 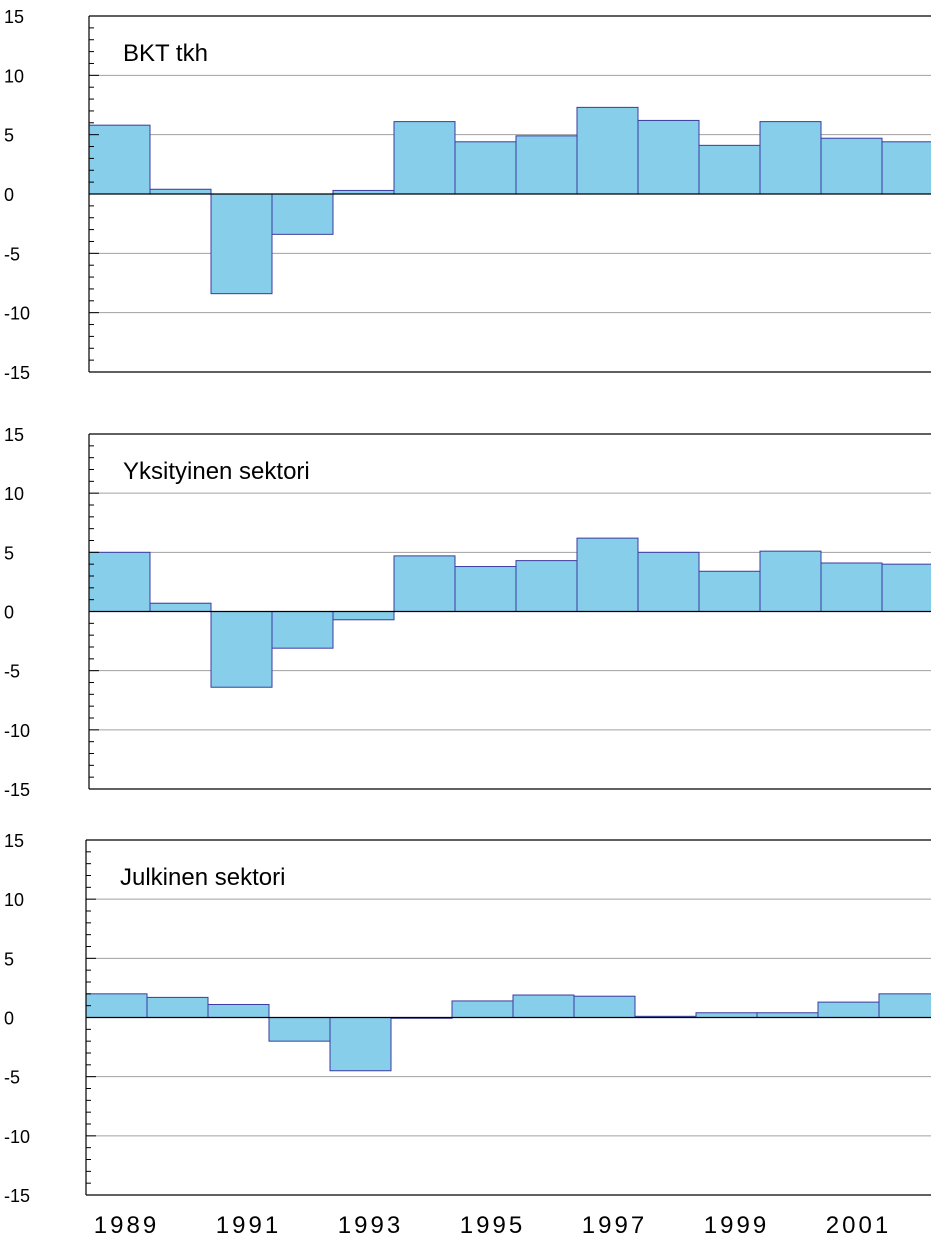 What do you see at coordinates (165, 53) in the screenshot?
I see `panel-title: BKT tkh` at bounding box center [165, 53].